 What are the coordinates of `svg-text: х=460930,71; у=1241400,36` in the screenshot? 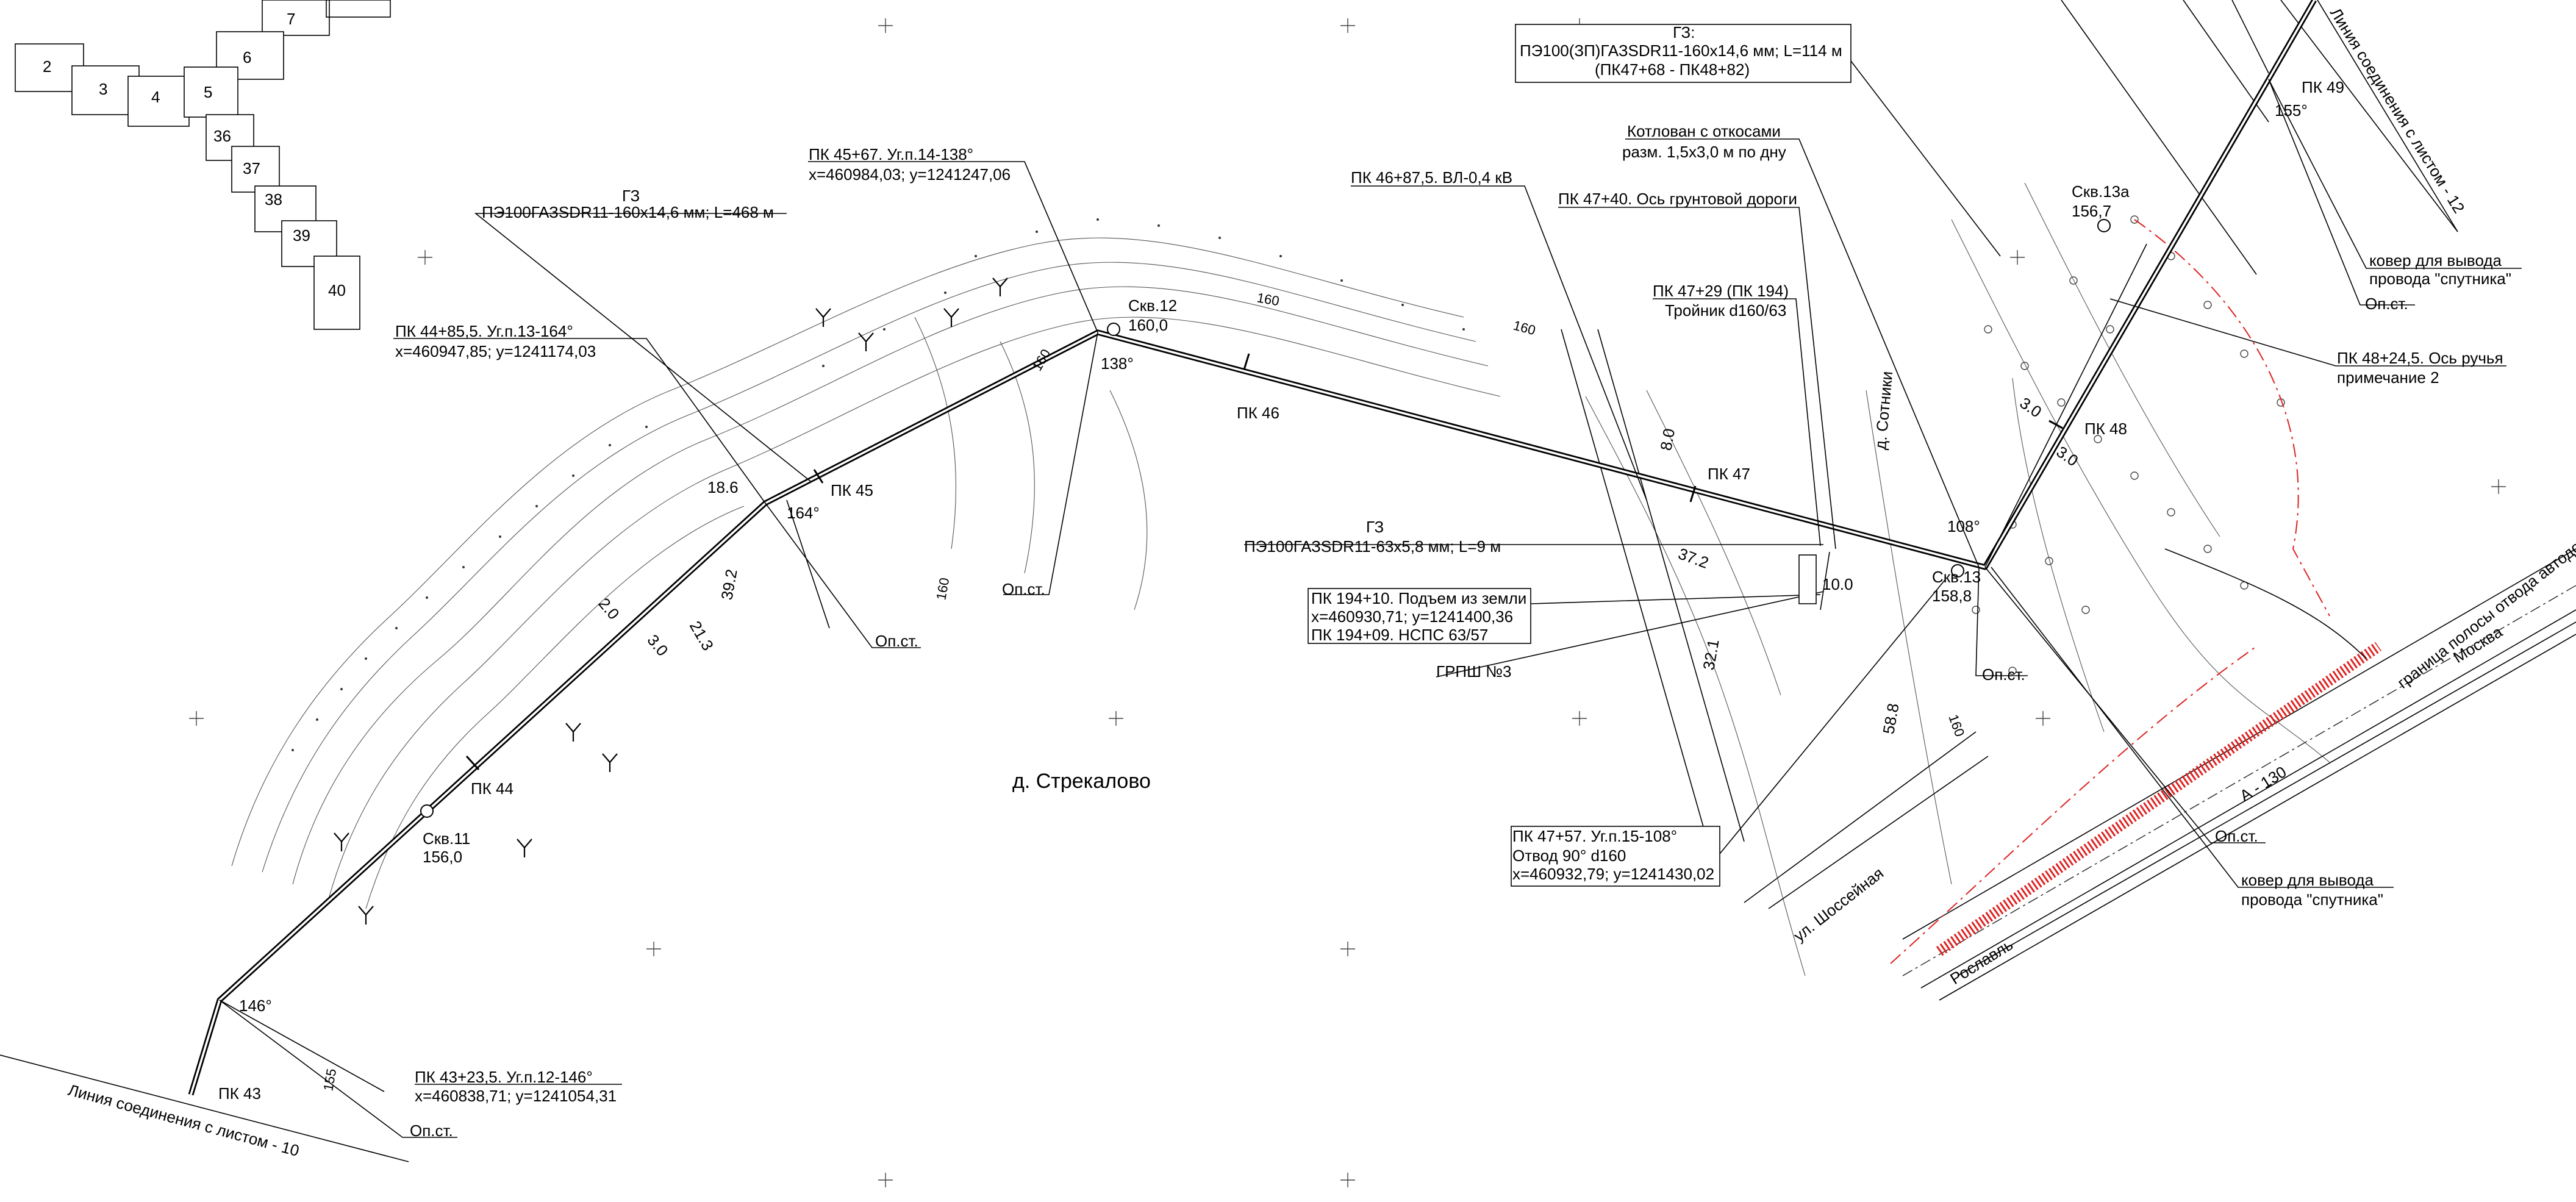 It's located at (1412, 616).